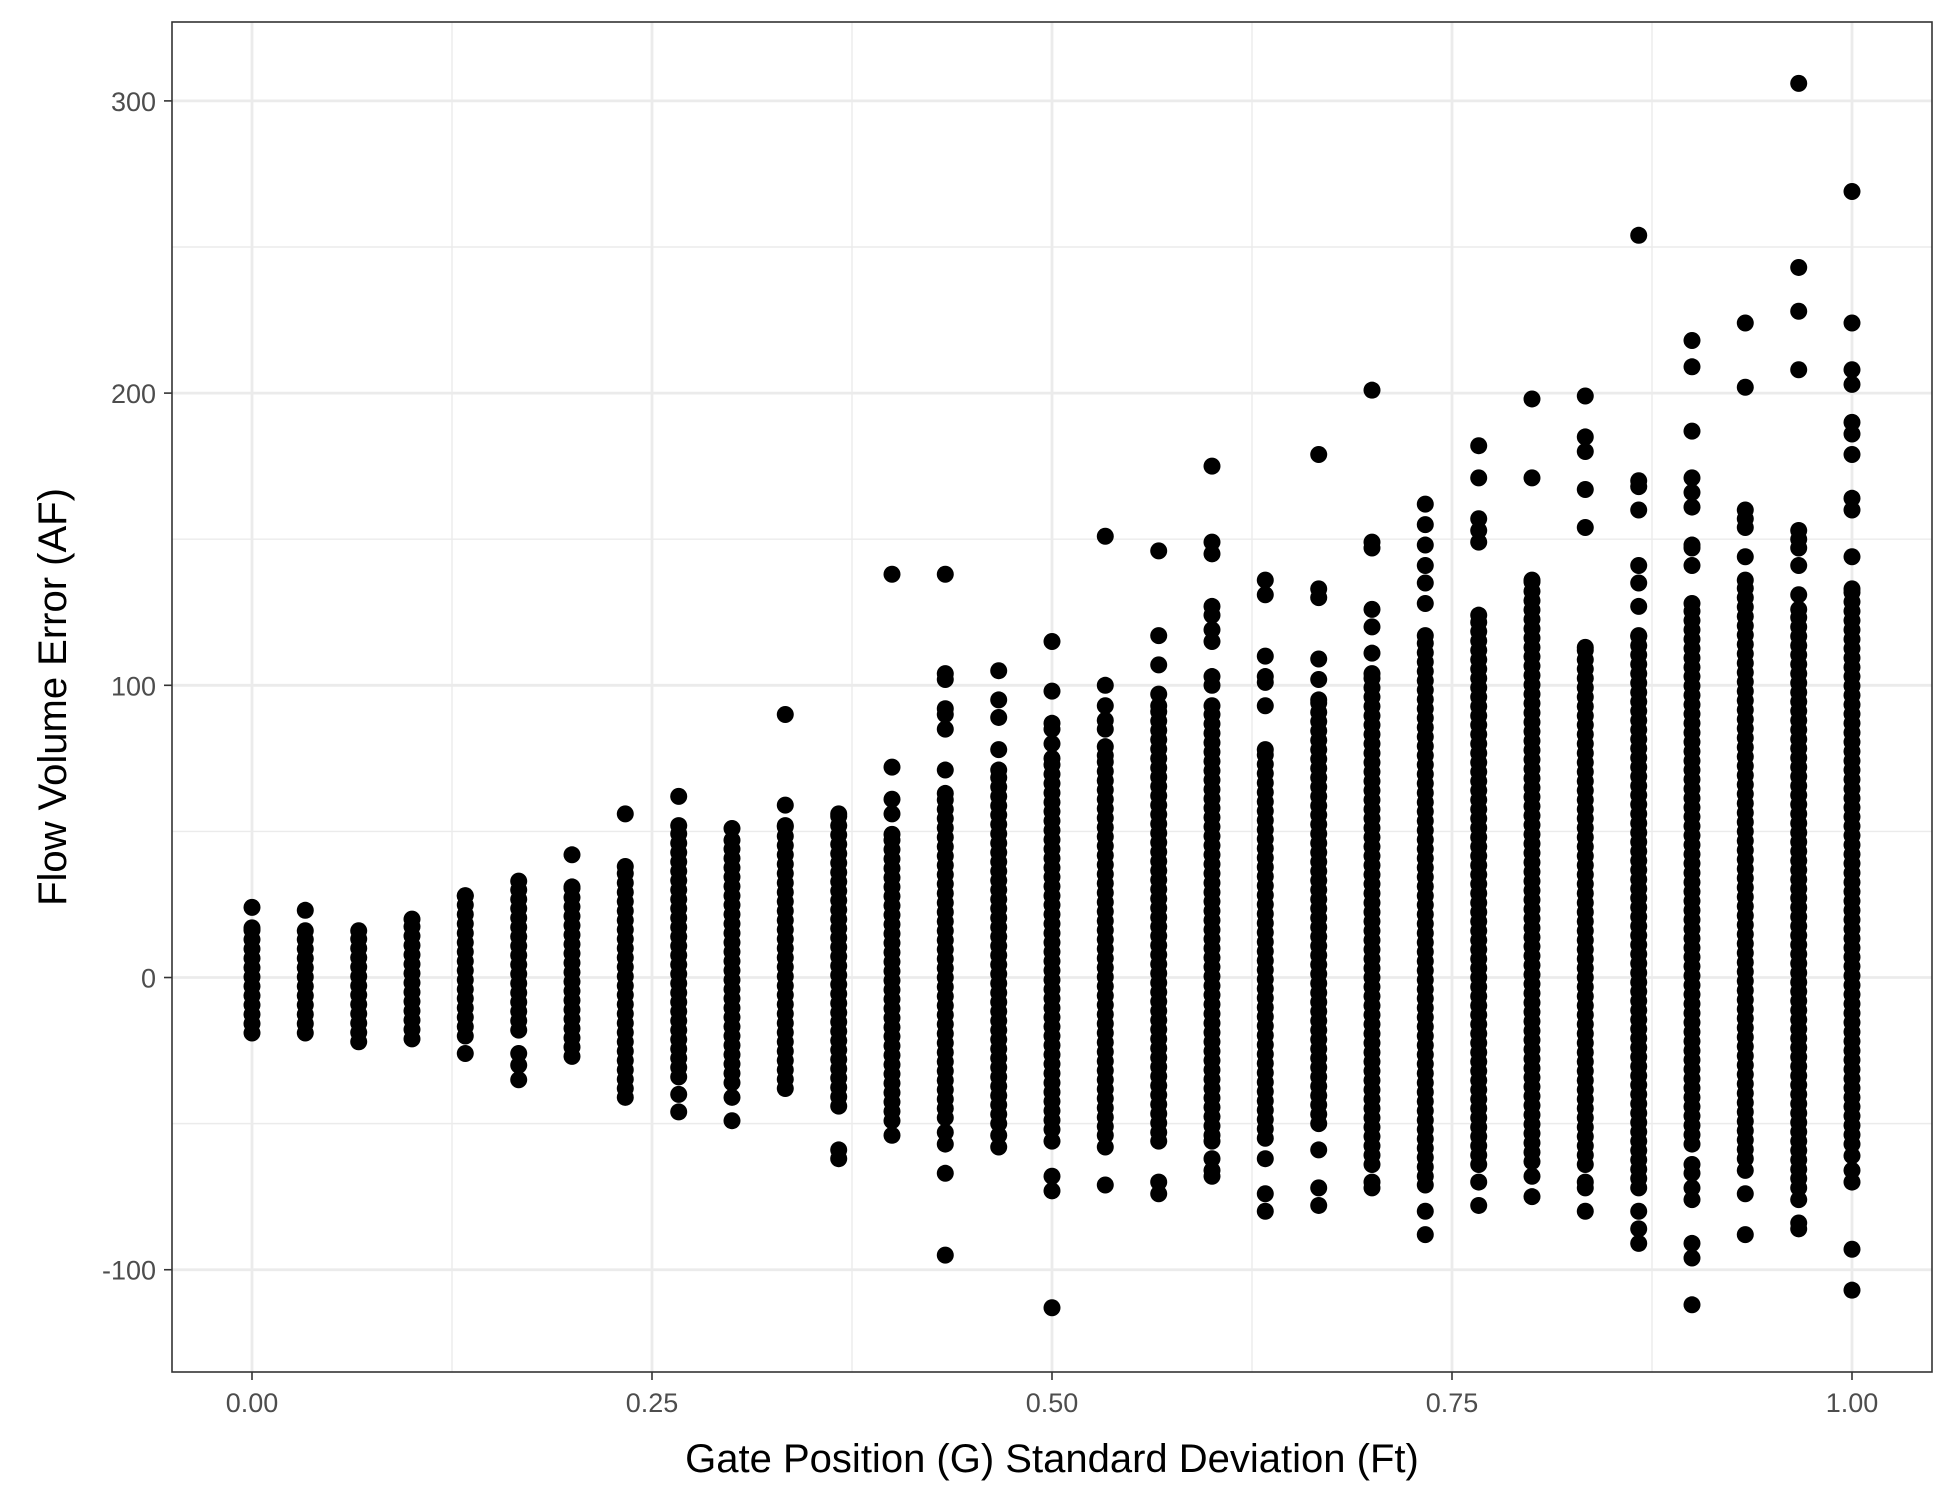  Describe the element at coordinates (133, 686) in the screenshot. I see `y-tick-label: 100` at that location.